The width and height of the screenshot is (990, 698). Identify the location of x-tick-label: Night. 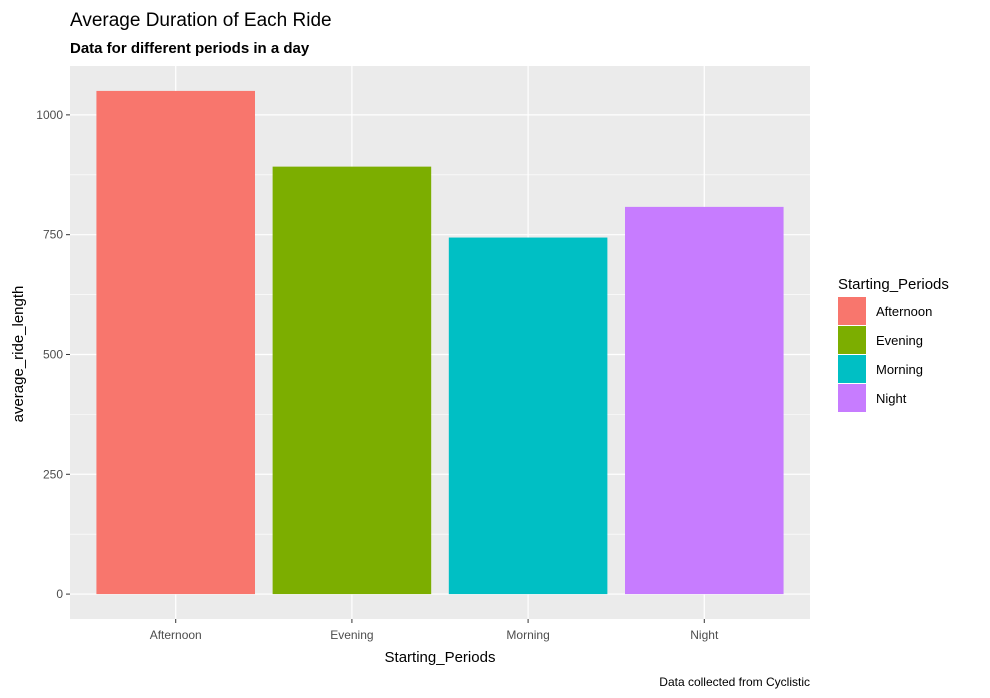
(704, 635).